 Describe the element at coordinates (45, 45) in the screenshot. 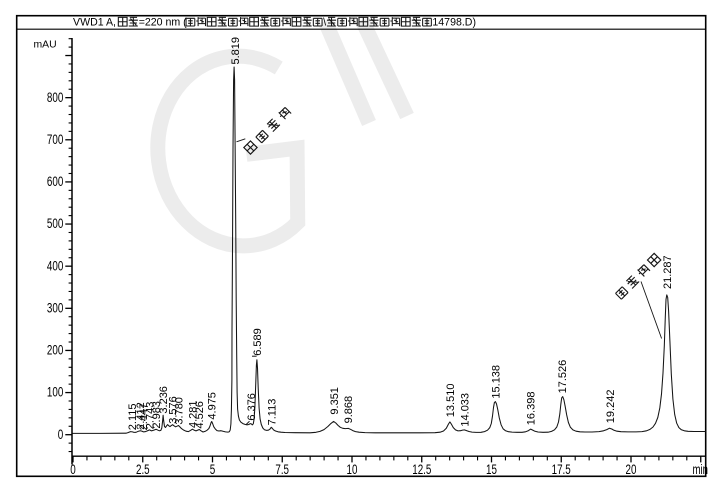

I see `svg-text: mAU` at that location.